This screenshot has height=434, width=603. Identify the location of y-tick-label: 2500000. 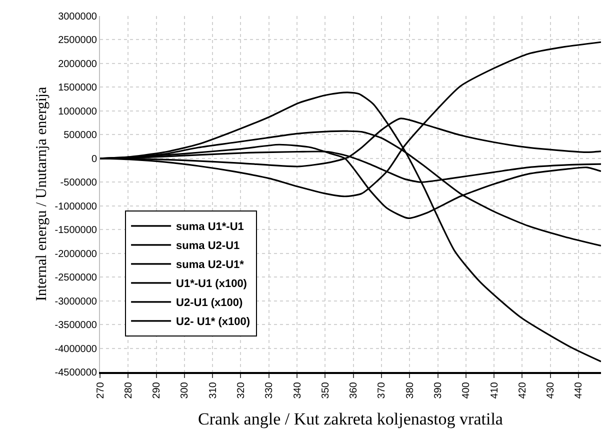
(78, 40).